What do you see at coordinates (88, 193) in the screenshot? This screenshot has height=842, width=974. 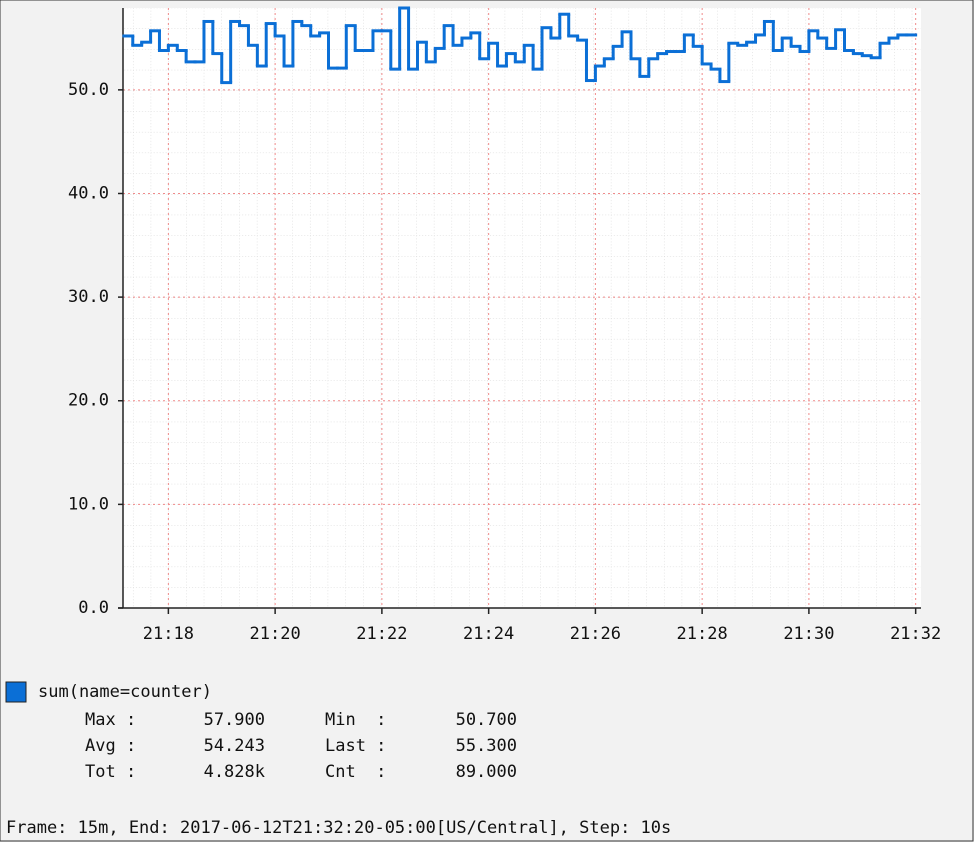 I see `y-tick-label: 40.0` at bounding box center [88, 193].